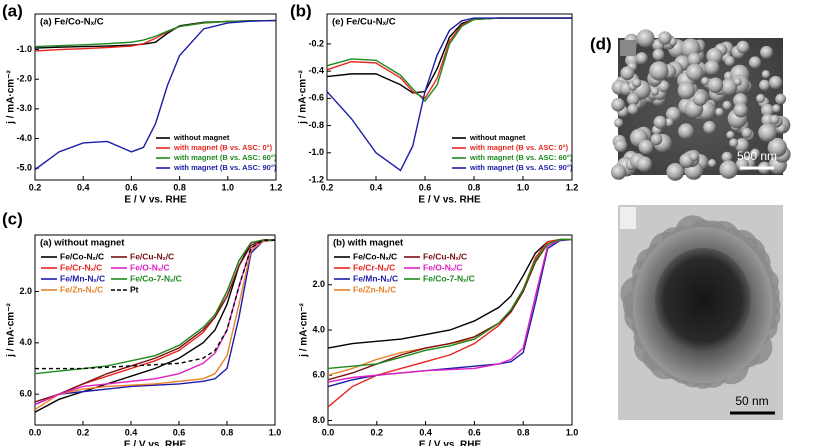 The width and height of the screenshot is (813, 446). I want to click on sem-image, so click(700, 105).